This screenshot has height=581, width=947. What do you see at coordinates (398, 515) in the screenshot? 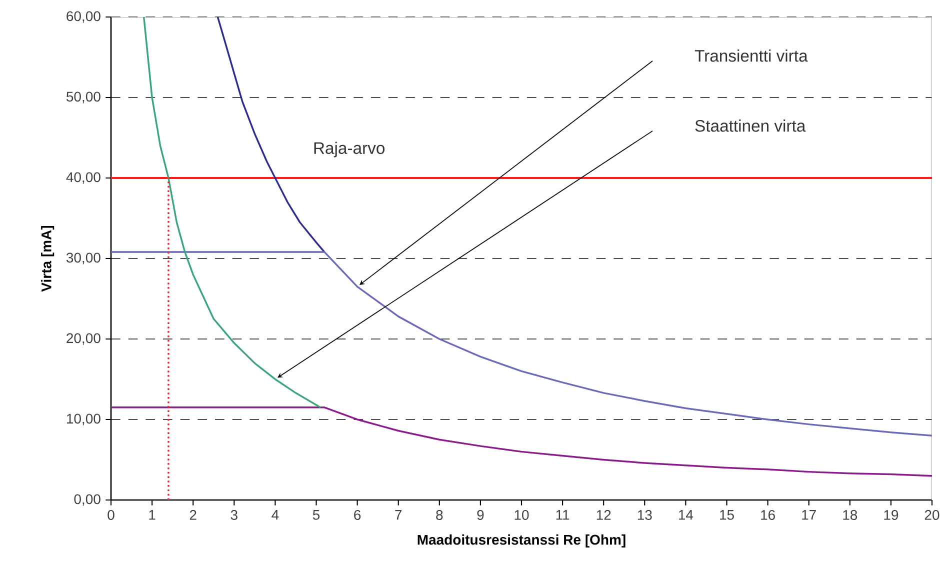
I see `x-tick-label: 7` at bounding box center [398, 515].